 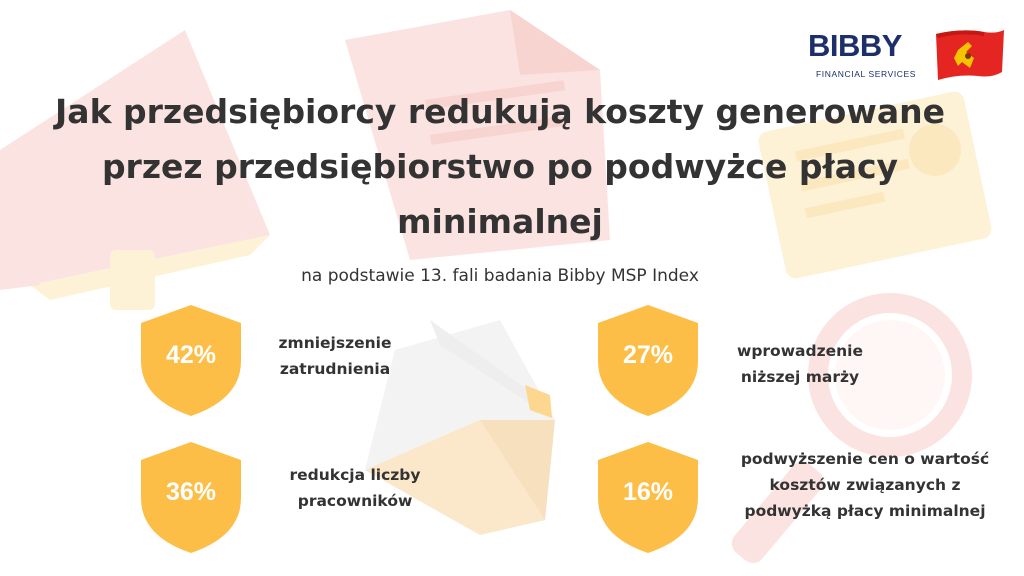 I want to click on shield-badge: 36%, so click(x=191, y=497).